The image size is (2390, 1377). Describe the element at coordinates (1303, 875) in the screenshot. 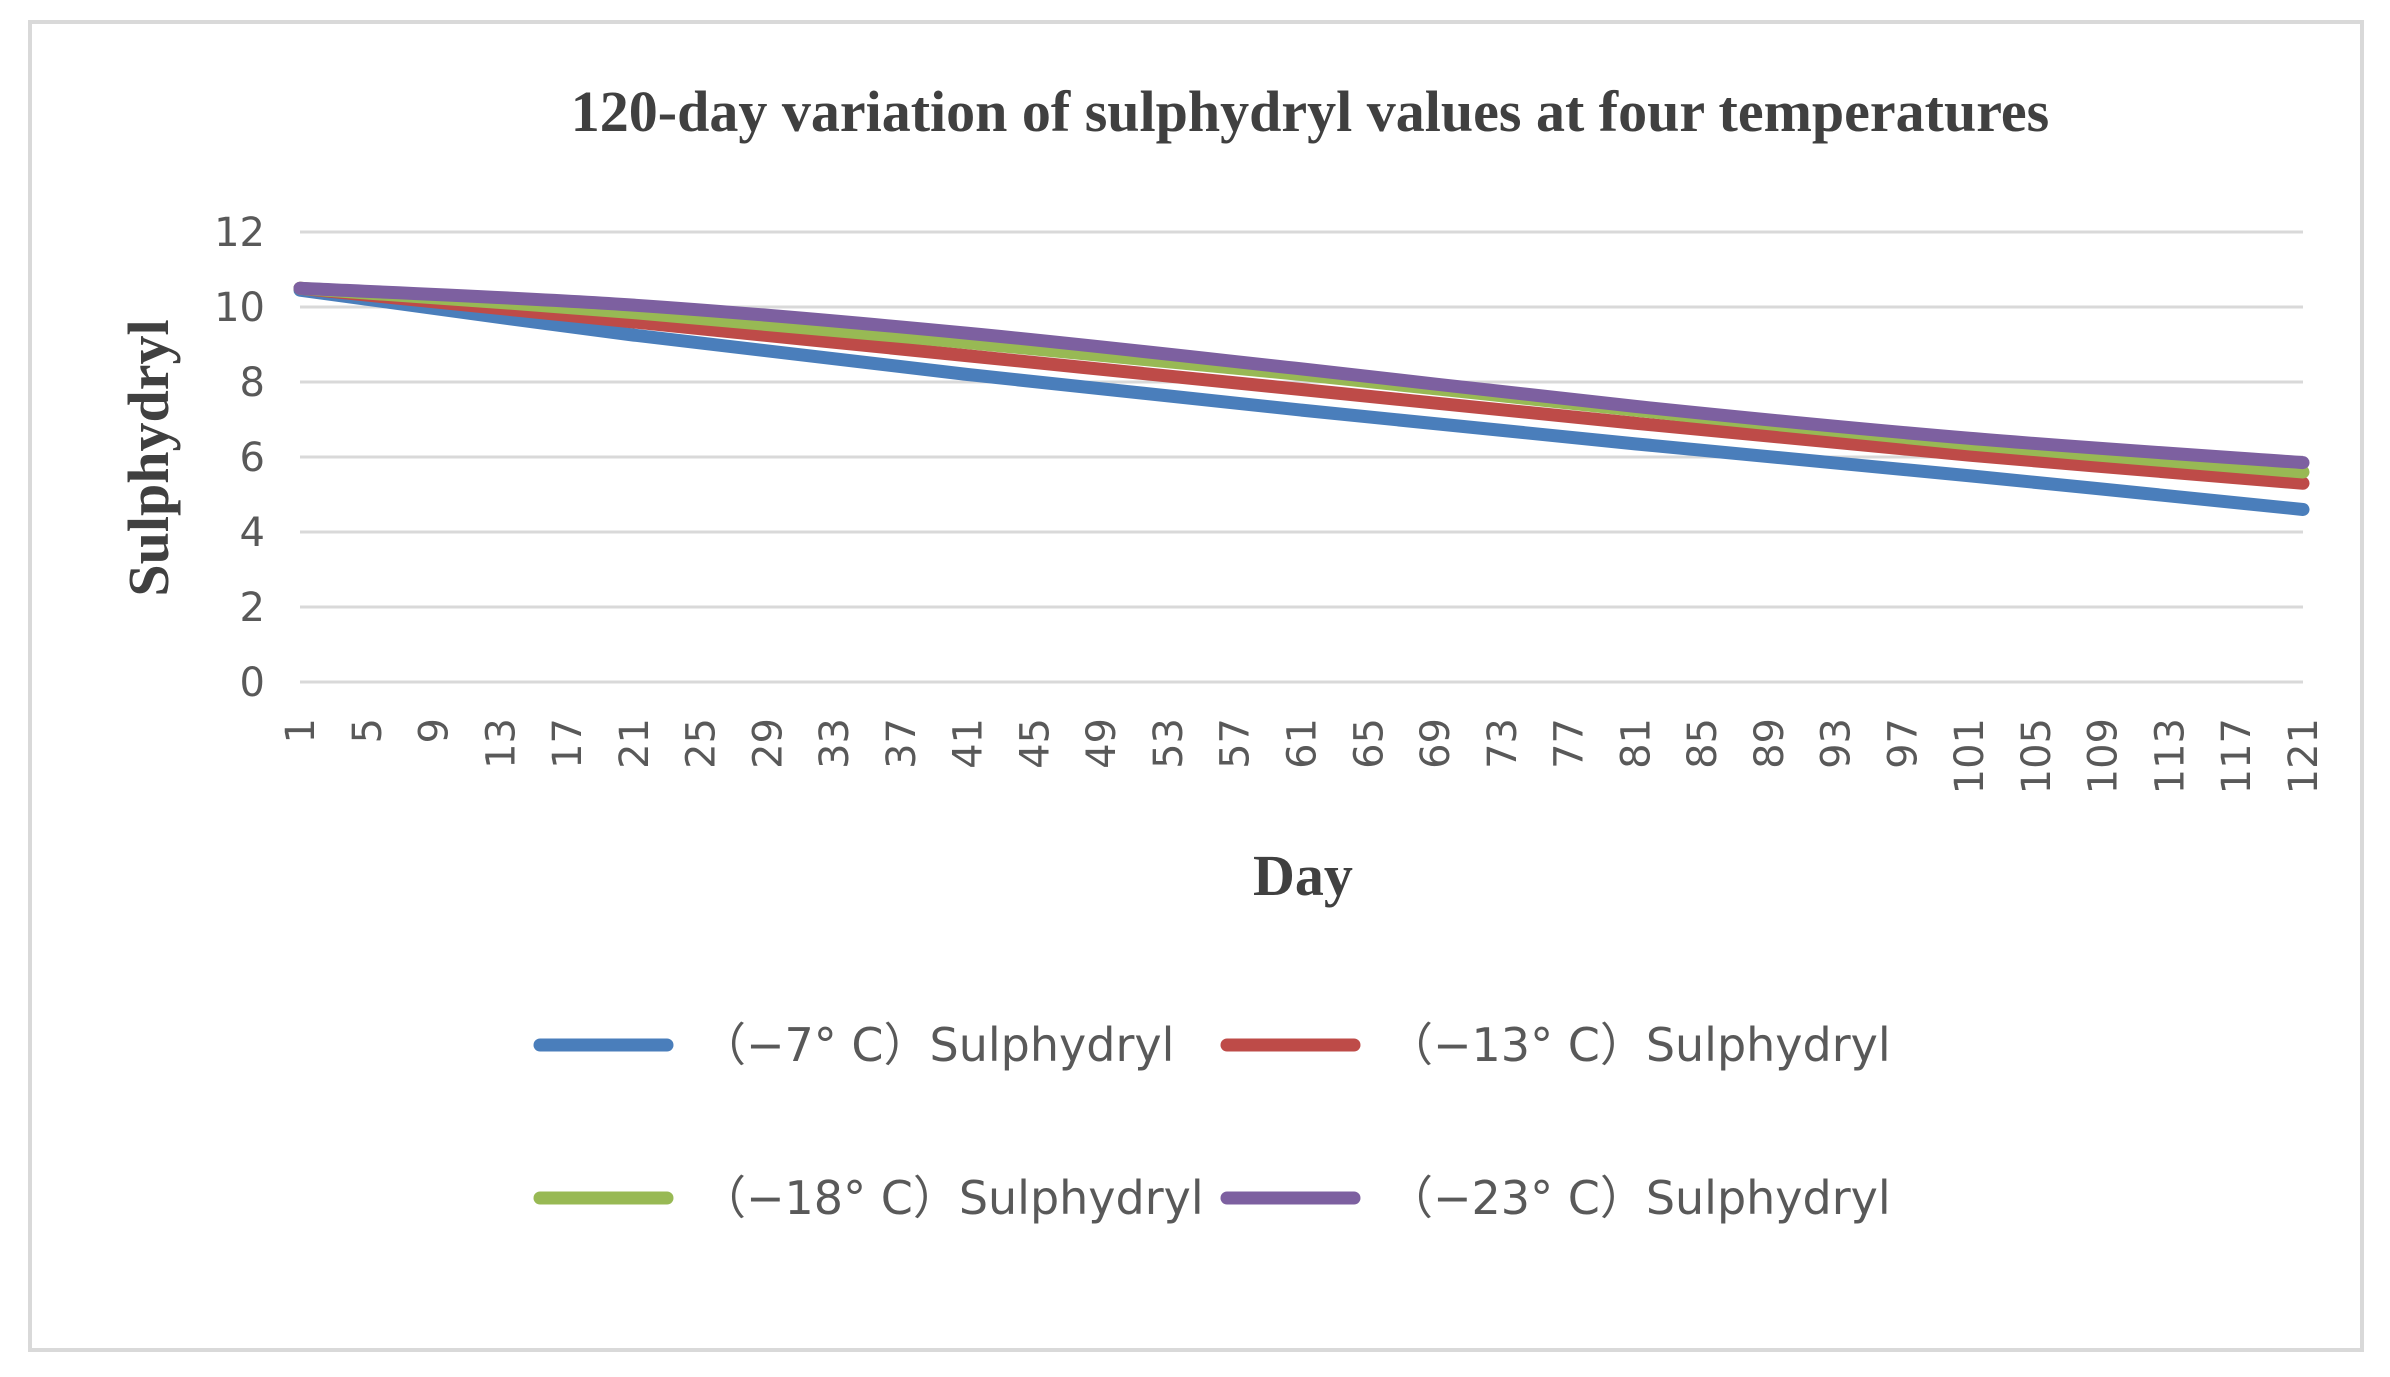

I see `x-axis-title: Day` at that location.